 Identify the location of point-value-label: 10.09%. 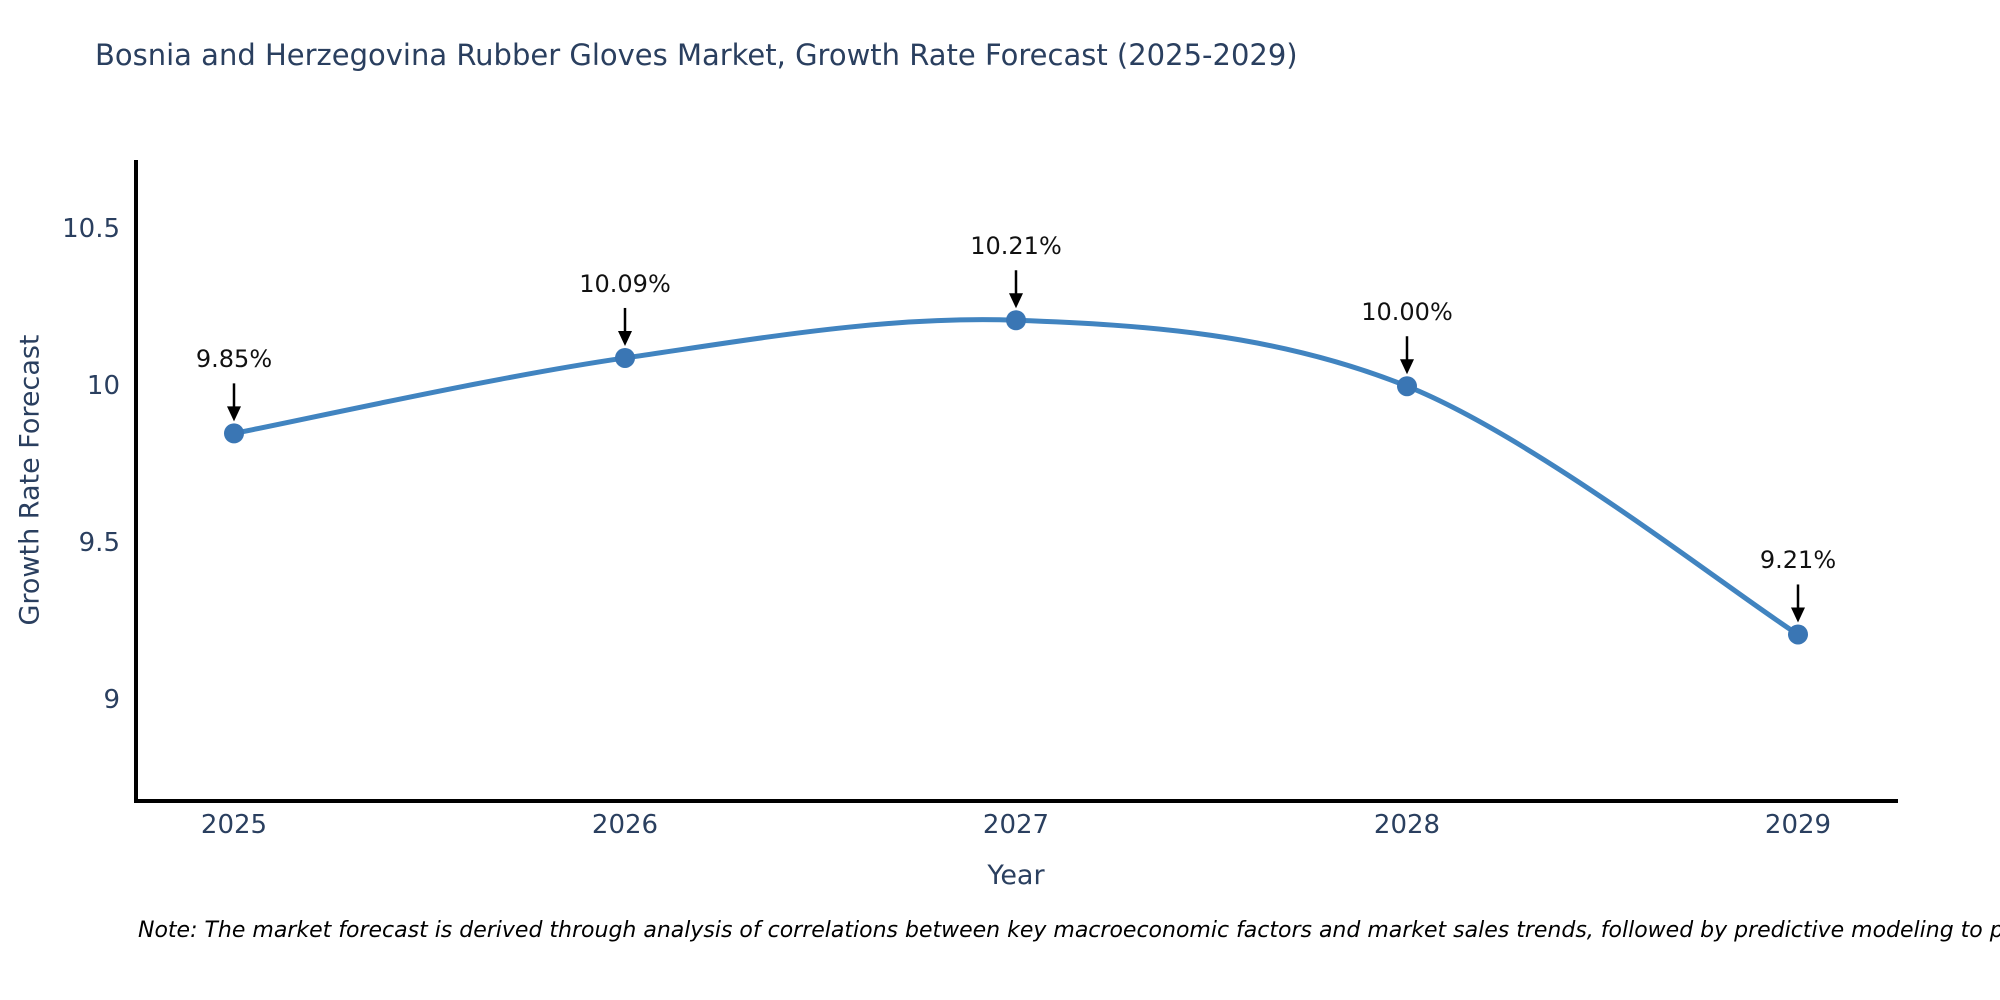
(625, 283).